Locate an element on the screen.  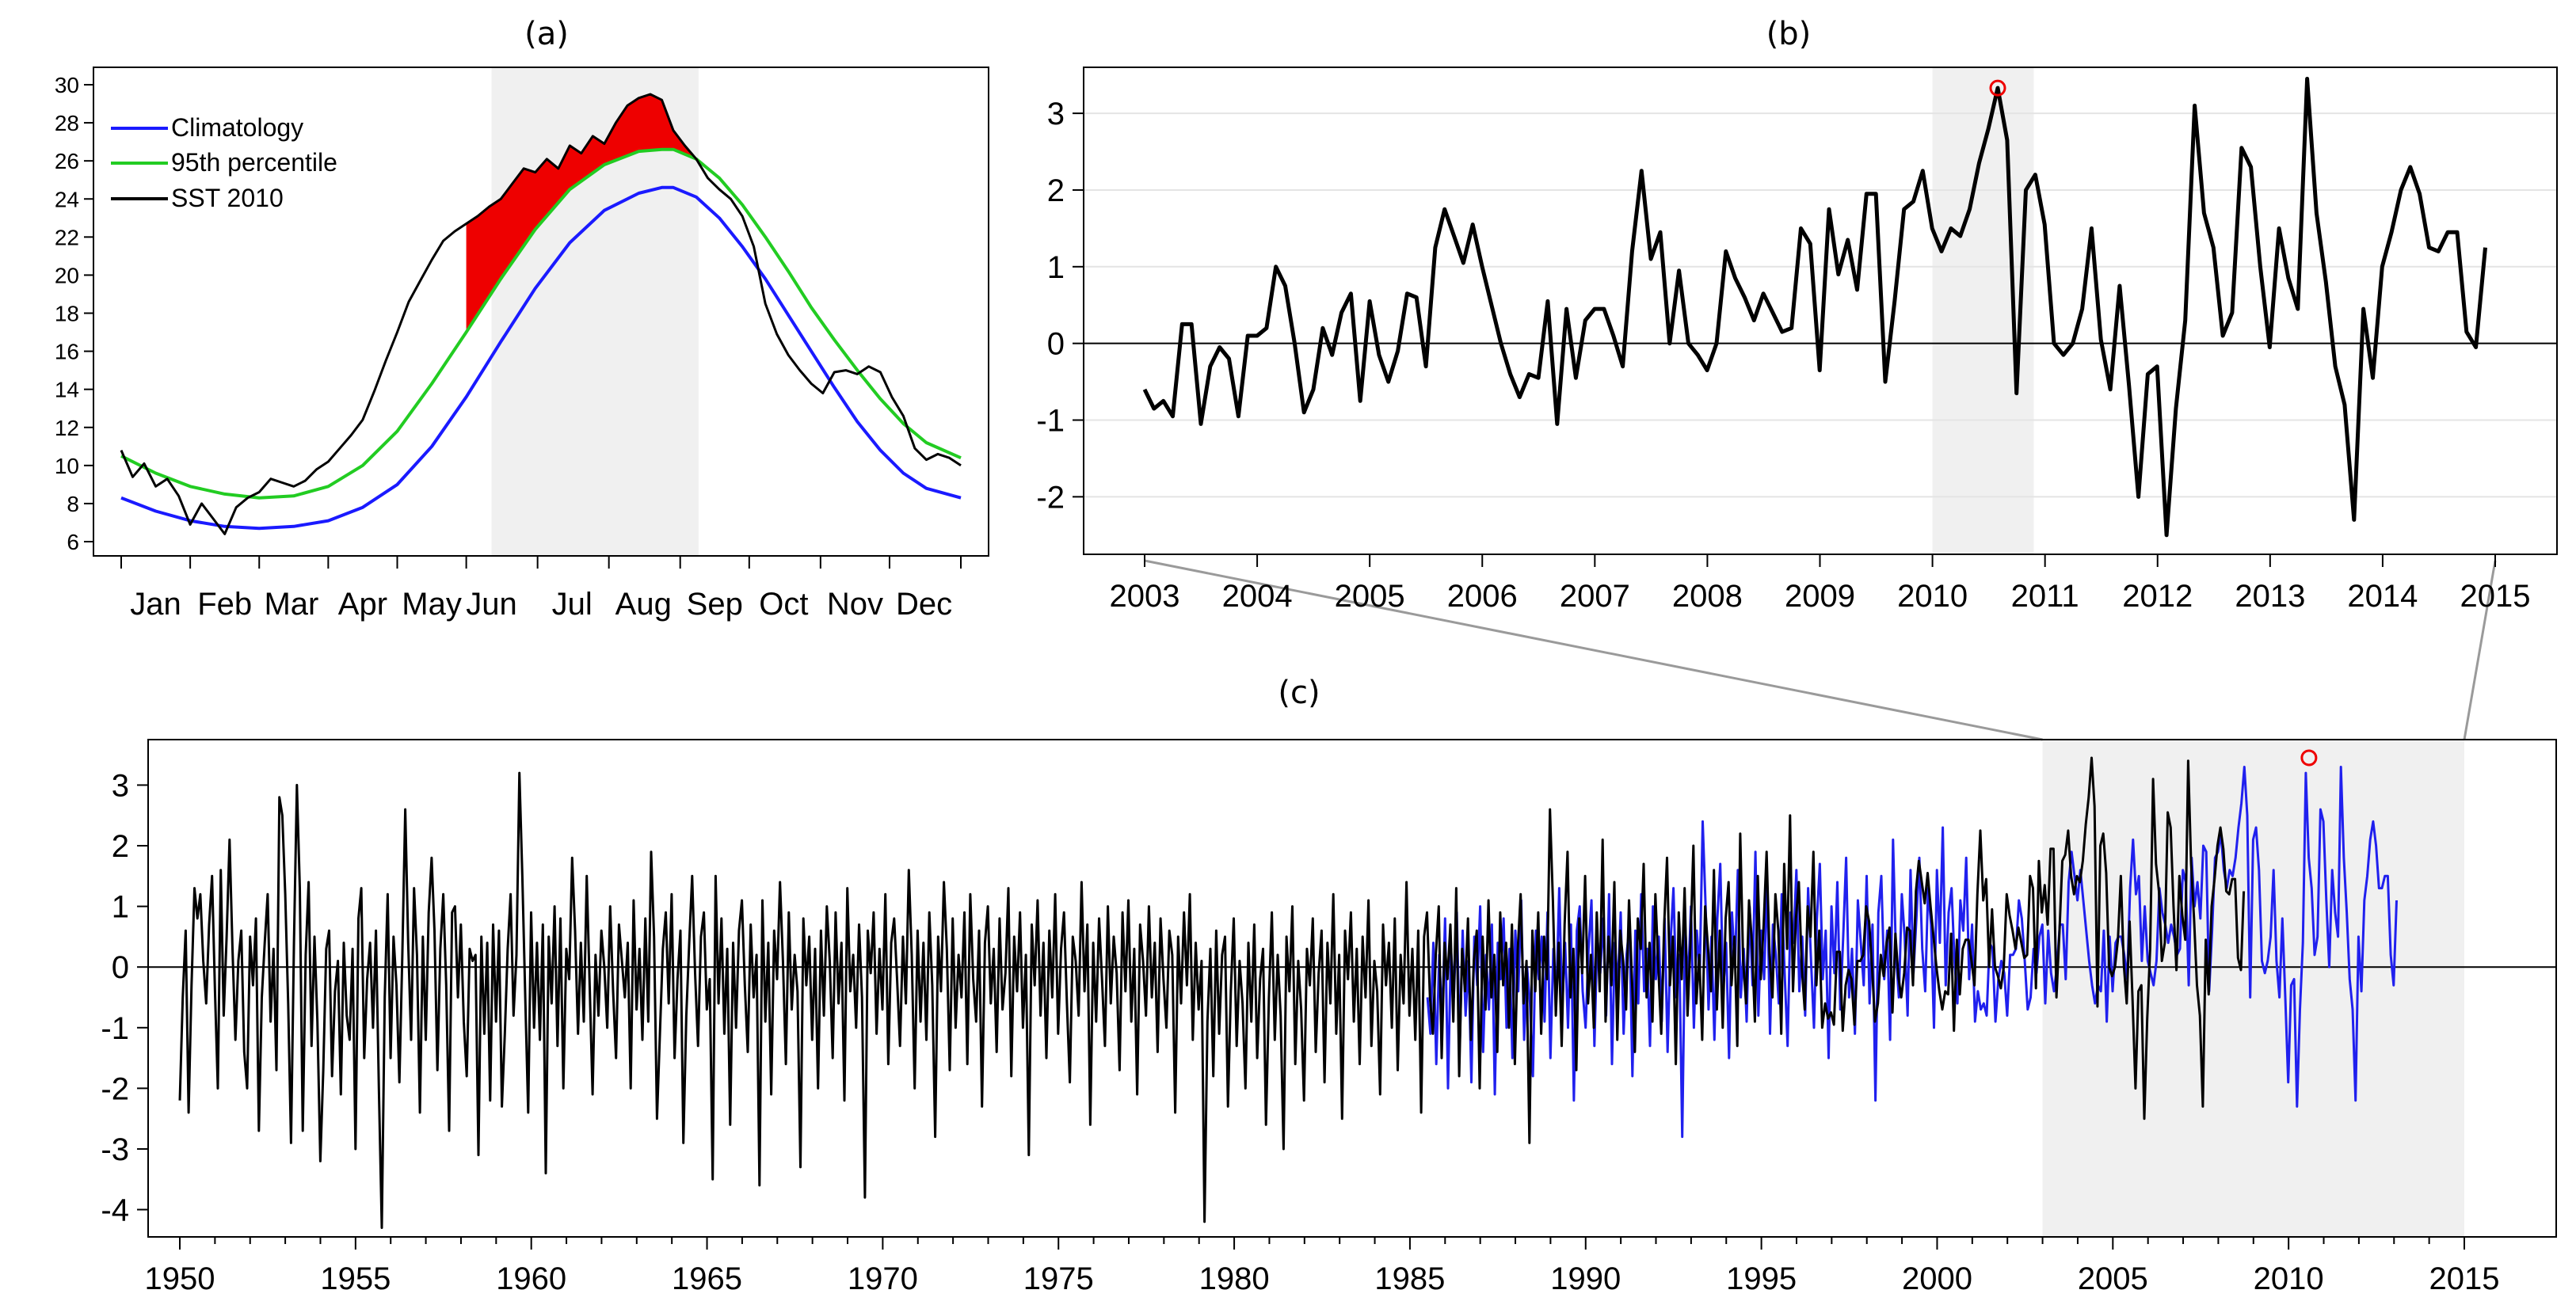
b-xtick-label: 2011 is located at coordinates (2045, 596).